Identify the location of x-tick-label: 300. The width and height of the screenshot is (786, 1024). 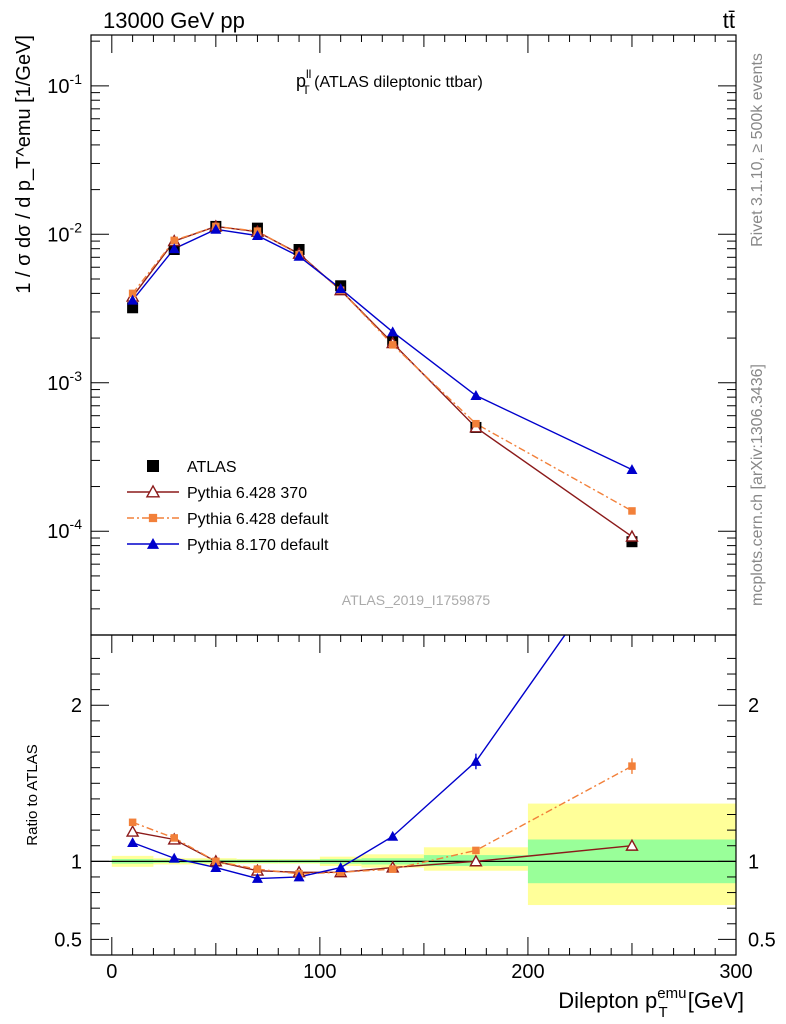
(735, 972).